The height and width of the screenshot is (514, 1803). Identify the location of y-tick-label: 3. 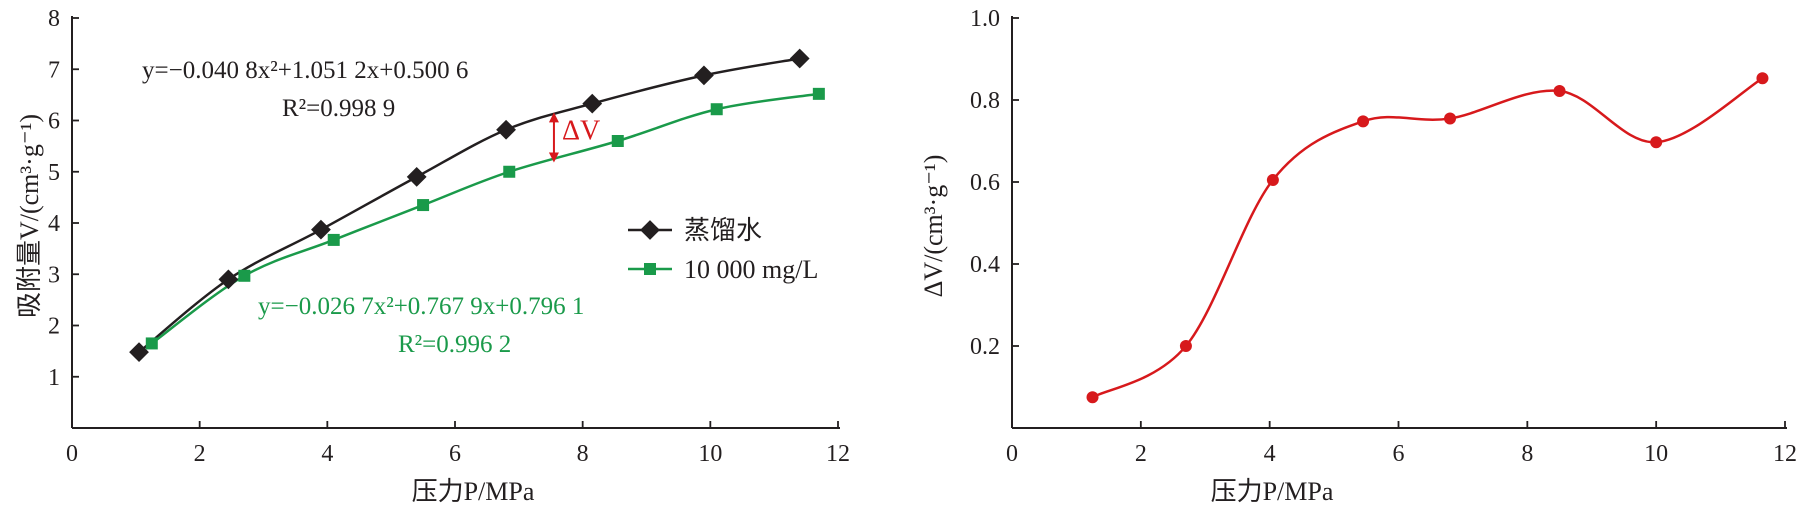
(54, 275).